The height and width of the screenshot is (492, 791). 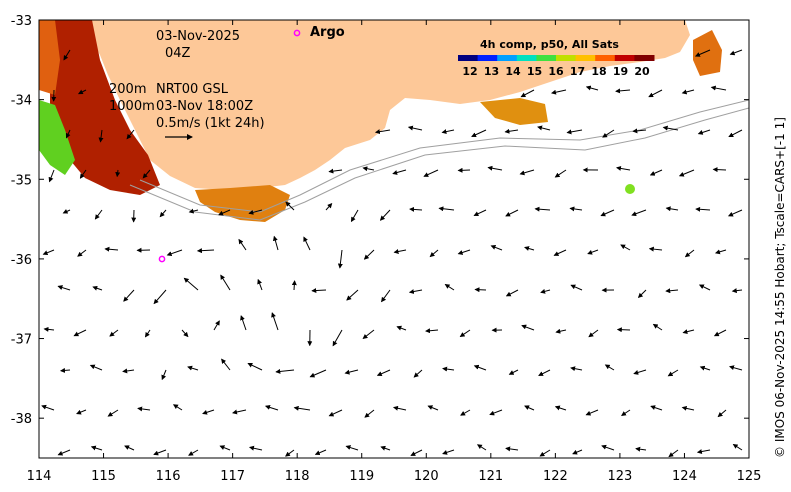 What do you see at coordinates (168, 476) in the screenshot?
I see `x-tick-label: 116` at bounding box center [168, 476].